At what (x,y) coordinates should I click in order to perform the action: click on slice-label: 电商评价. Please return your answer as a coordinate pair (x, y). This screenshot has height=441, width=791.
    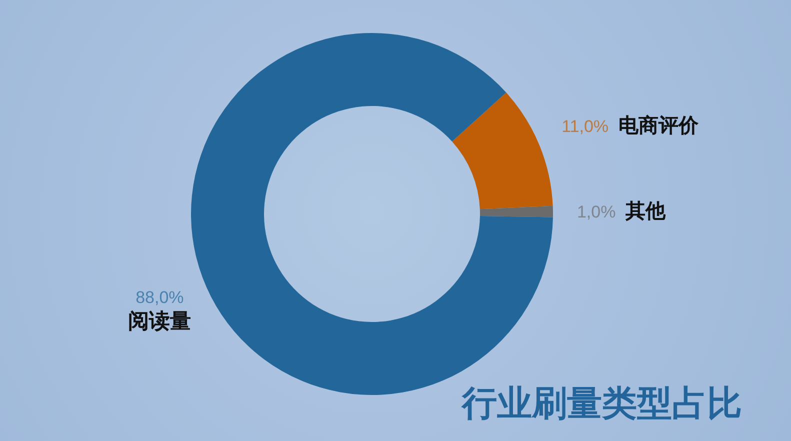
    Looking at the image, I should click on (659, 126).